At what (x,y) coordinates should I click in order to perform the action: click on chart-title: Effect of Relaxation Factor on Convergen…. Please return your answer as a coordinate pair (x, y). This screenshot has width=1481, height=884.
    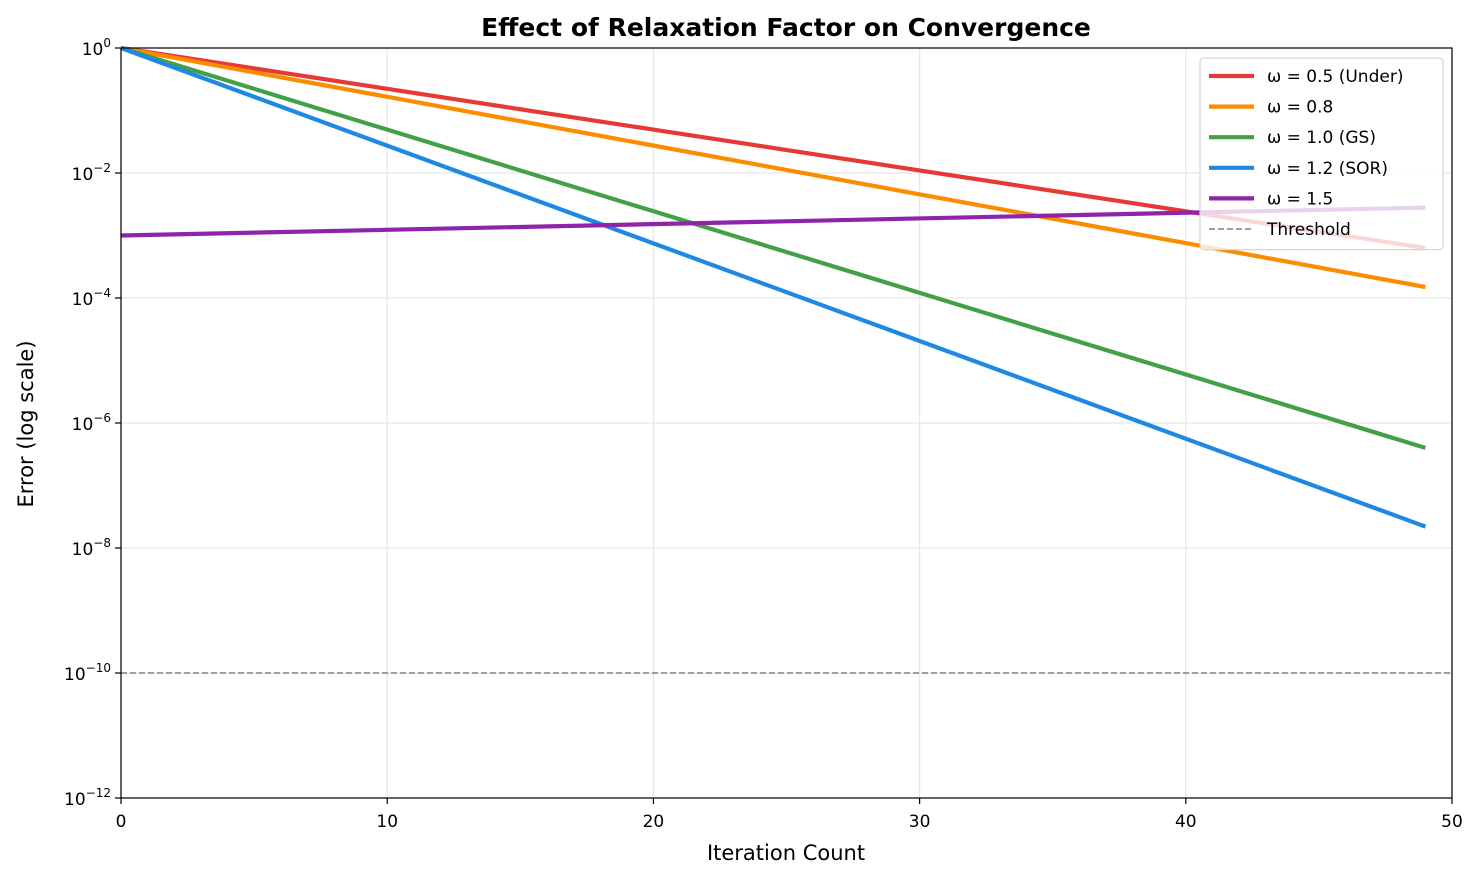
    Looking at the image, I should click on (786, 27).